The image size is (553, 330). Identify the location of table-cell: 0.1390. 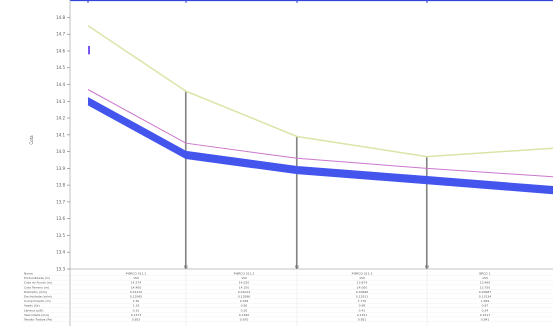
(244, 315).